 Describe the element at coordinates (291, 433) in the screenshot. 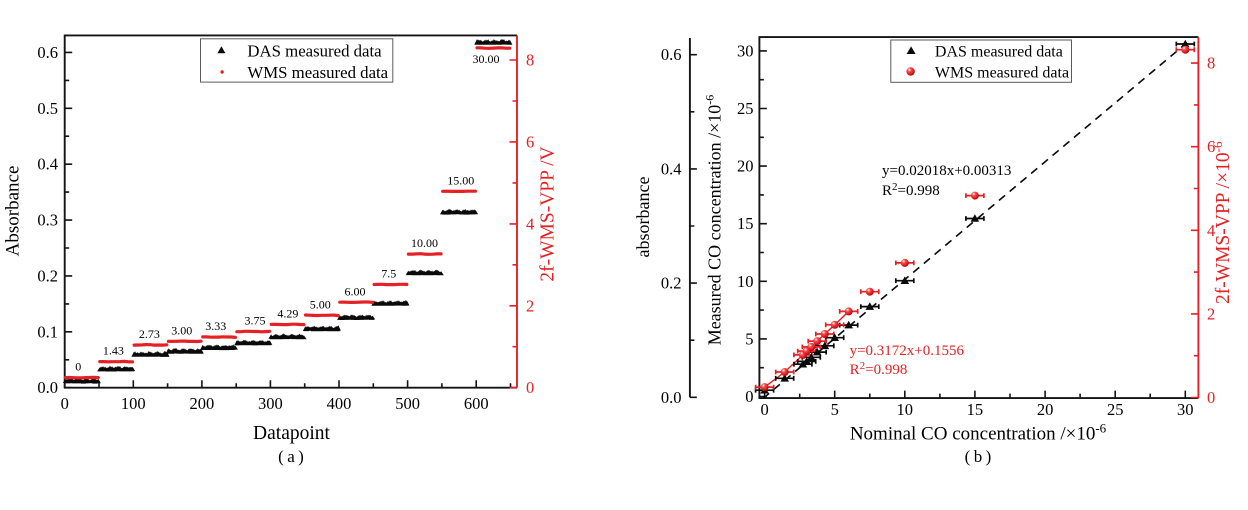

I see `svg-text: Datapoint` at that location.